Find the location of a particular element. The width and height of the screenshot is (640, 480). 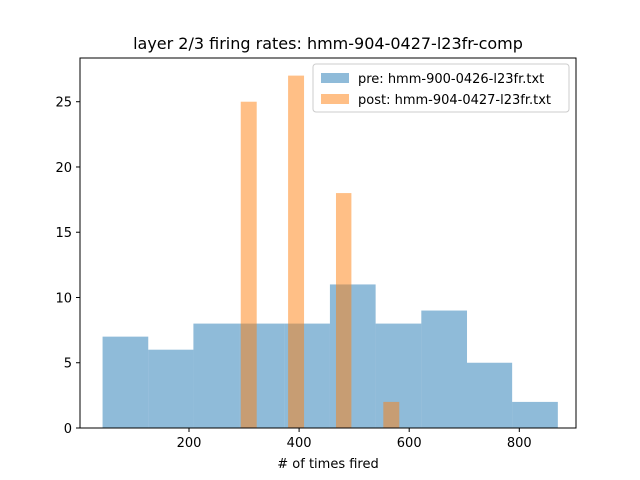

x-tick-label-3: 800 is located at coordinates (519, 443).